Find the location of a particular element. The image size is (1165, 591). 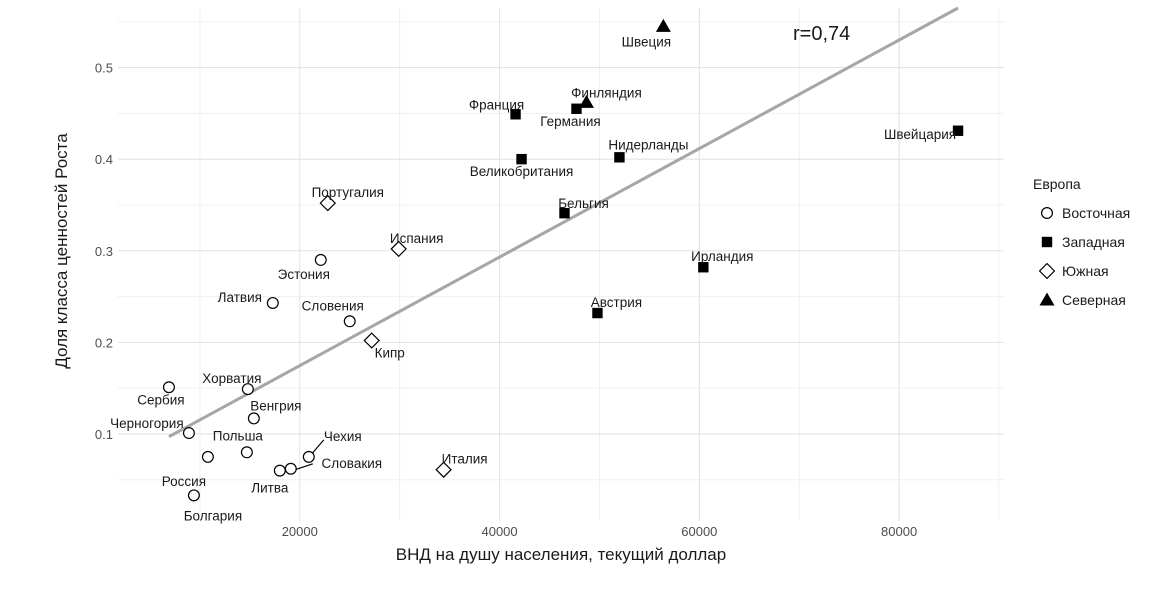

legend-label: Восточная is located at coordinates (1096, 213).